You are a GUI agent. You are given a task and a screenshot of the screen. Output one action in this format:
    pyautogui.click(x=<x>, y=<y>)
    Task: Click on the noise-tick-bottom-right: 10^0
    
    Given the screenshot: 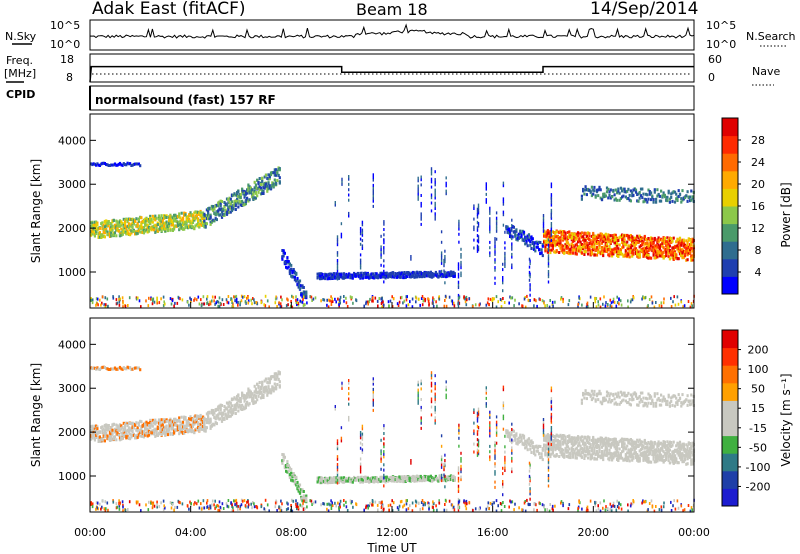 What is the action you would take?
    pyautogui.click(x=721, y=44)
    